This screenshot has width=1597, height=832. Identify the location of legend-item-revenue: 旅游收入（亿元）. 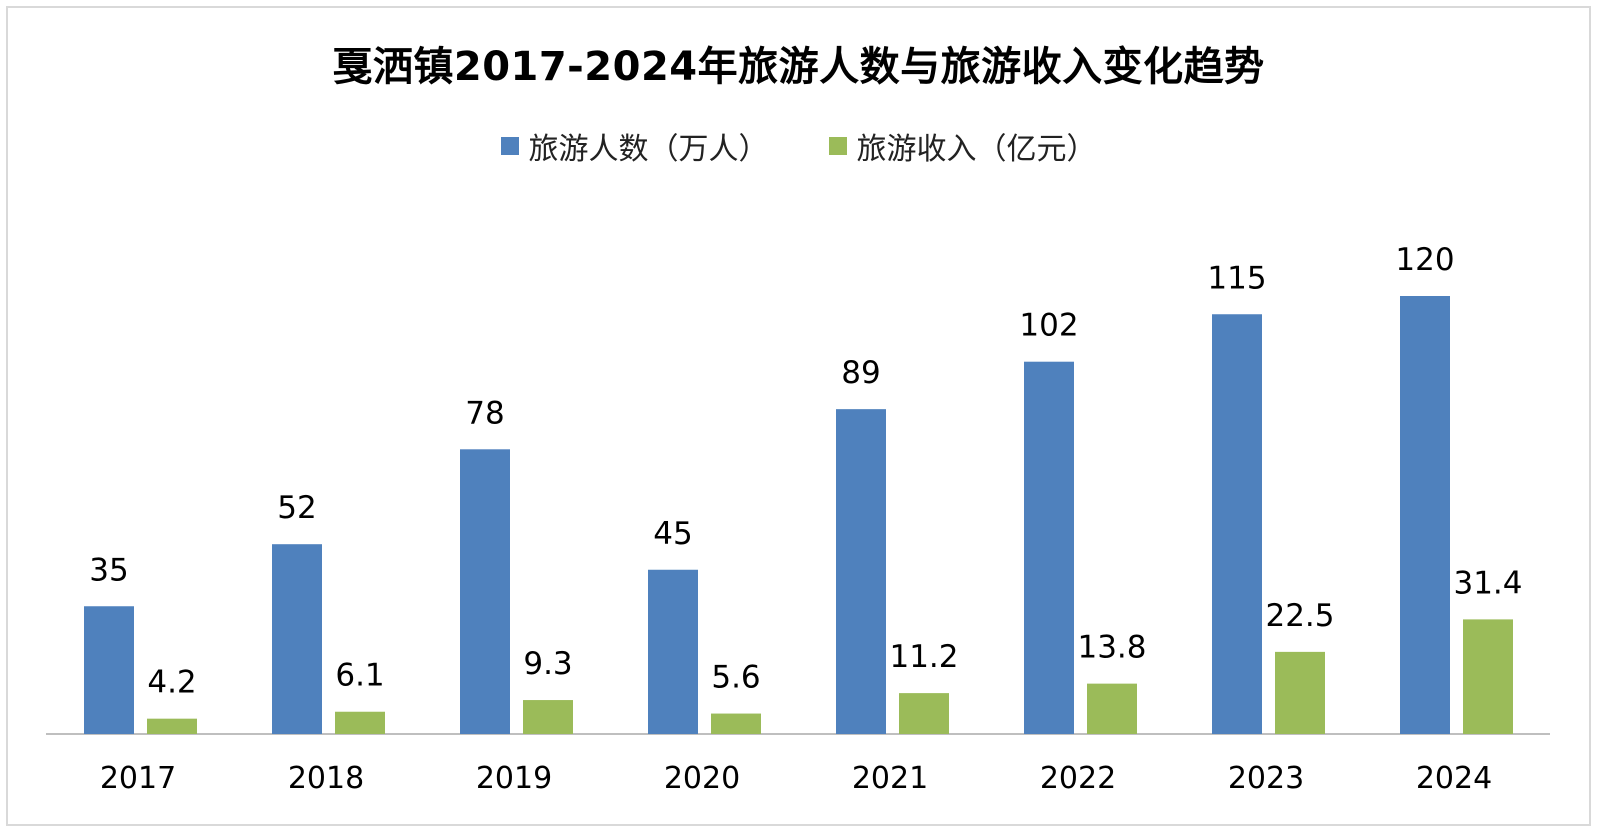
(962, 146).